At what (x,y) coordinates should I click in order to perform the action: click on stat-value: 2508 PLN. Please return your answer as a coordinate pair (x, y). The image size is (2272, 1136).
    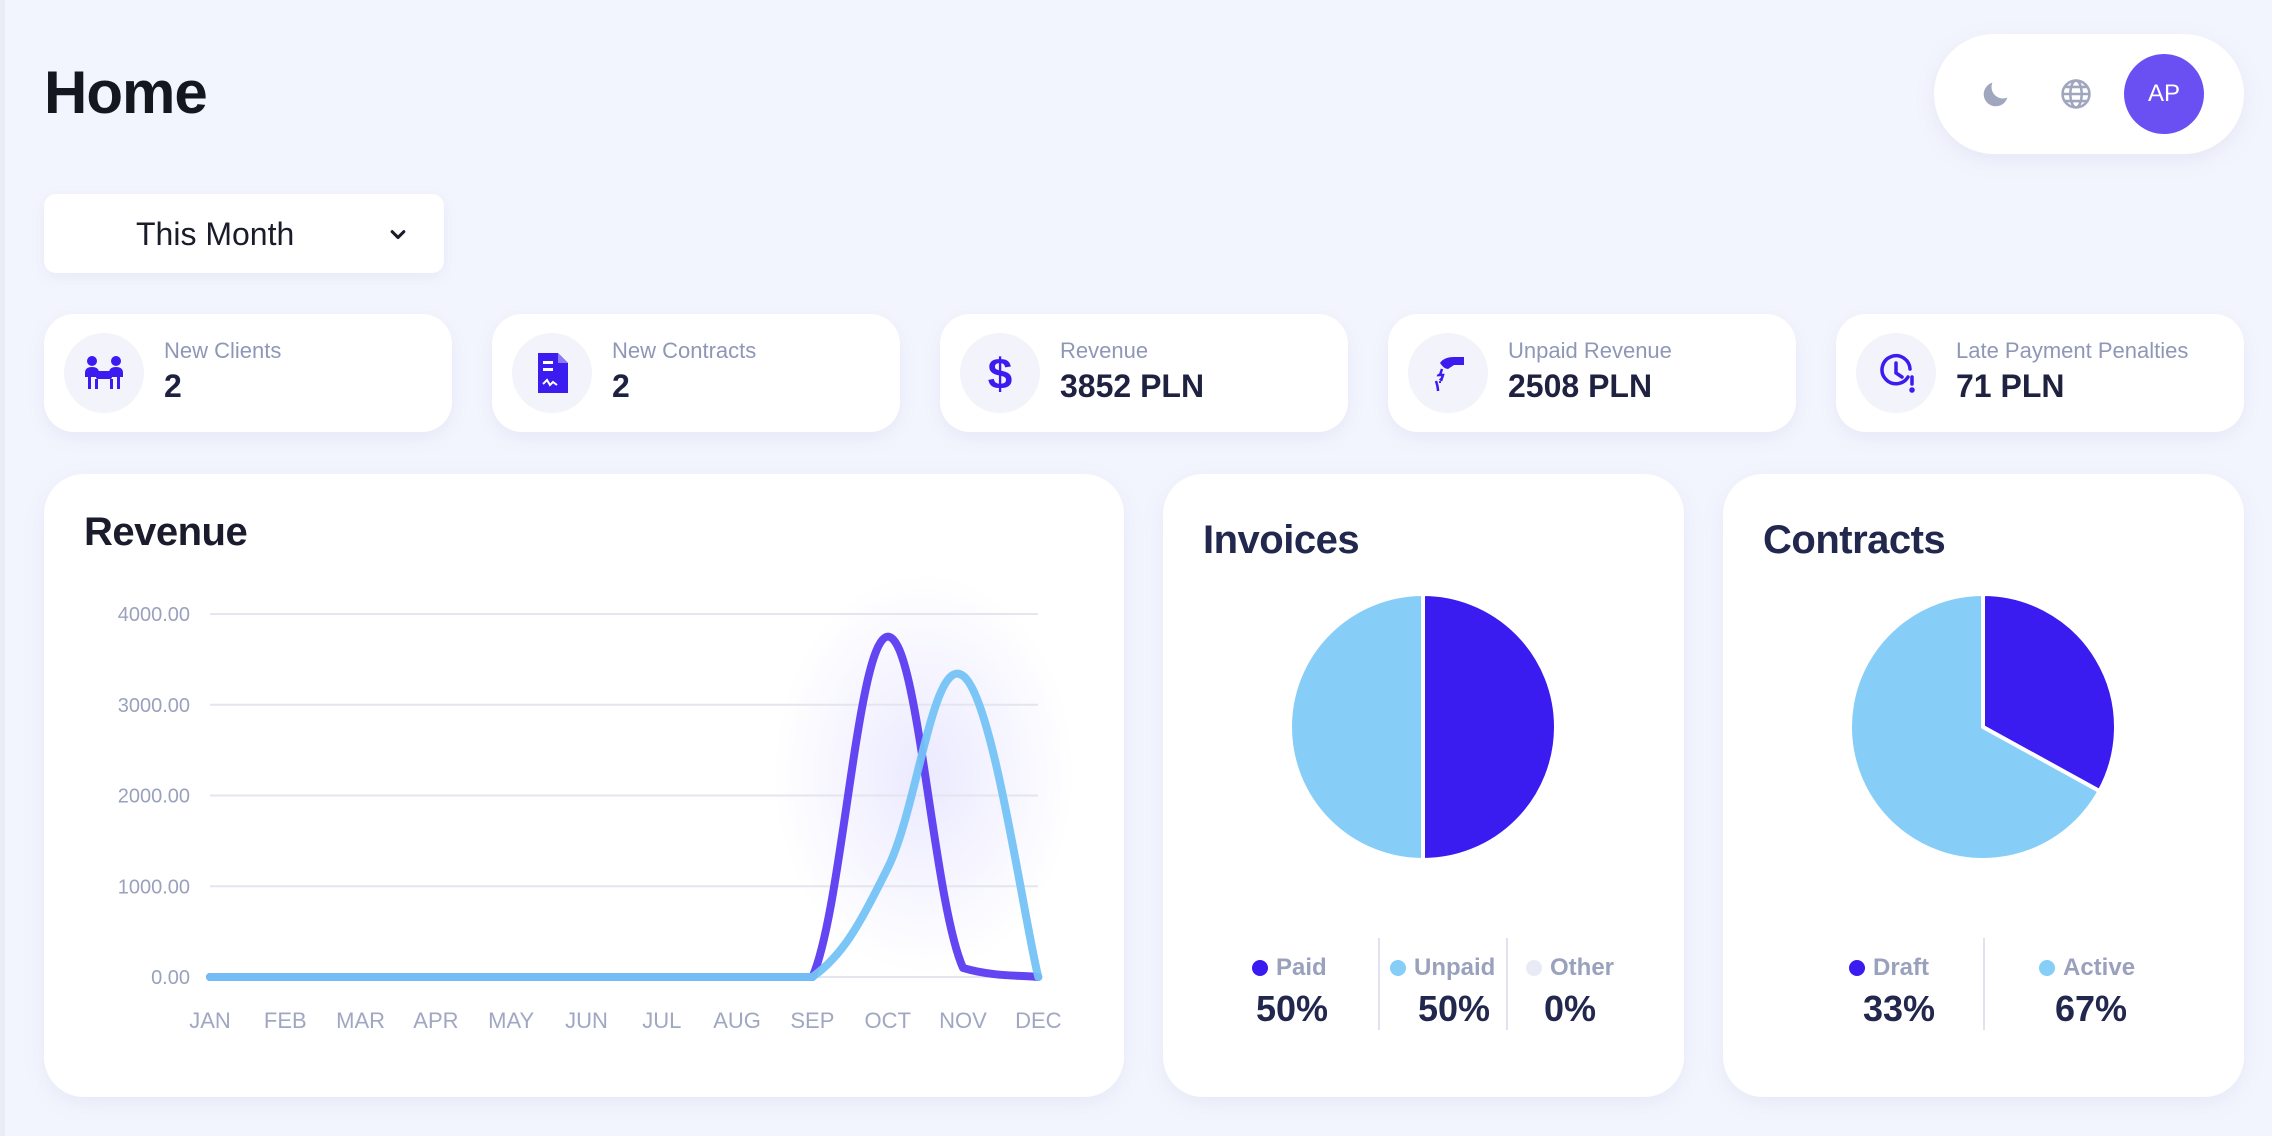
    Looking at the image, I should click on (1580, 386).